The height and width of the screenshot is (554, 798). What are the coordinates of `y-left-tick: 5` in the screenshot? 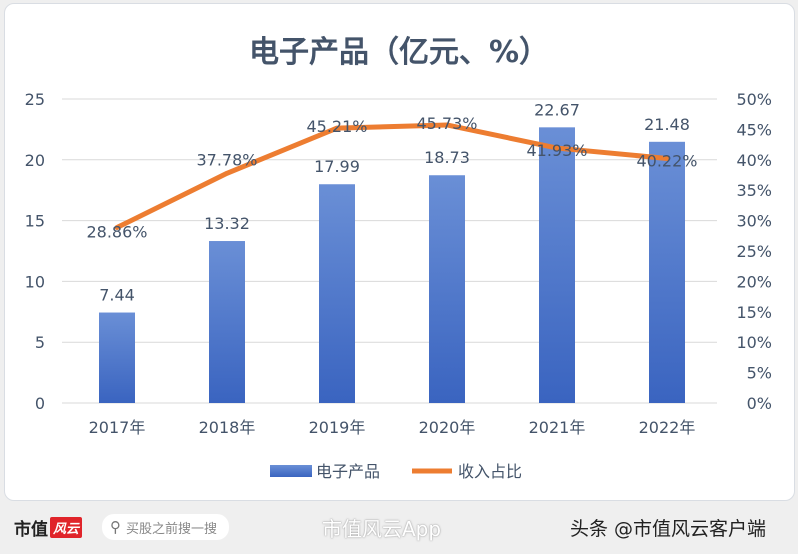 It's located at (40, 342).